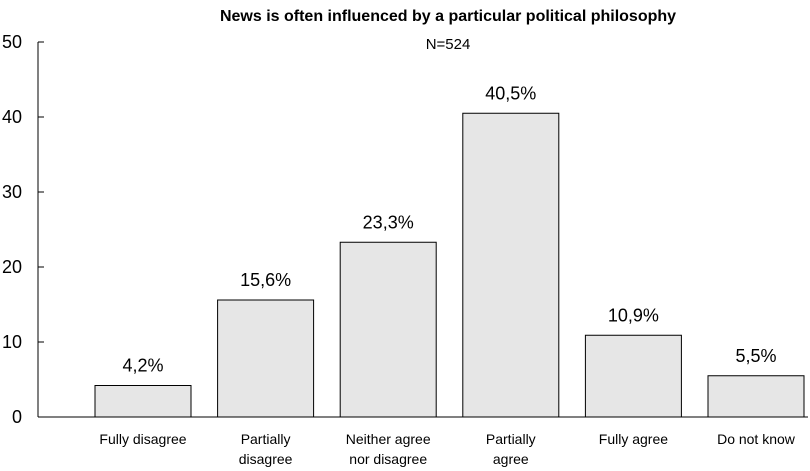 This screenshot has height=471, width=810. Describe the element at coordinates (12, 342) in the screenshot. I see `y-tick-label: 10` at that location.